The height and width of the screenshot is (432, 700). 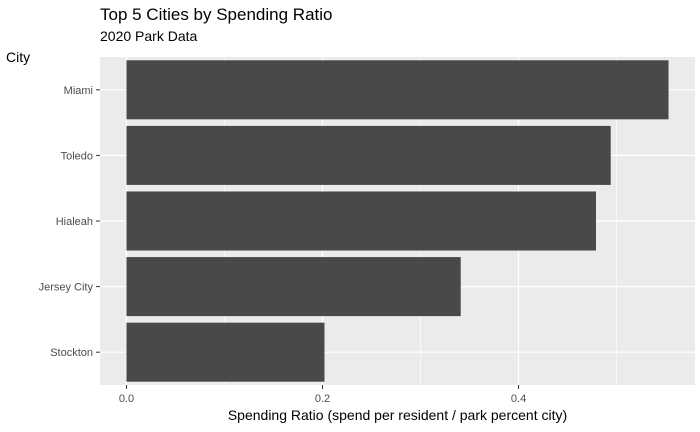 What do you see at coordinates (77, 156) in the screenshot?
I see `y-tick-label: Toledo` at bounding box center [77, 156].